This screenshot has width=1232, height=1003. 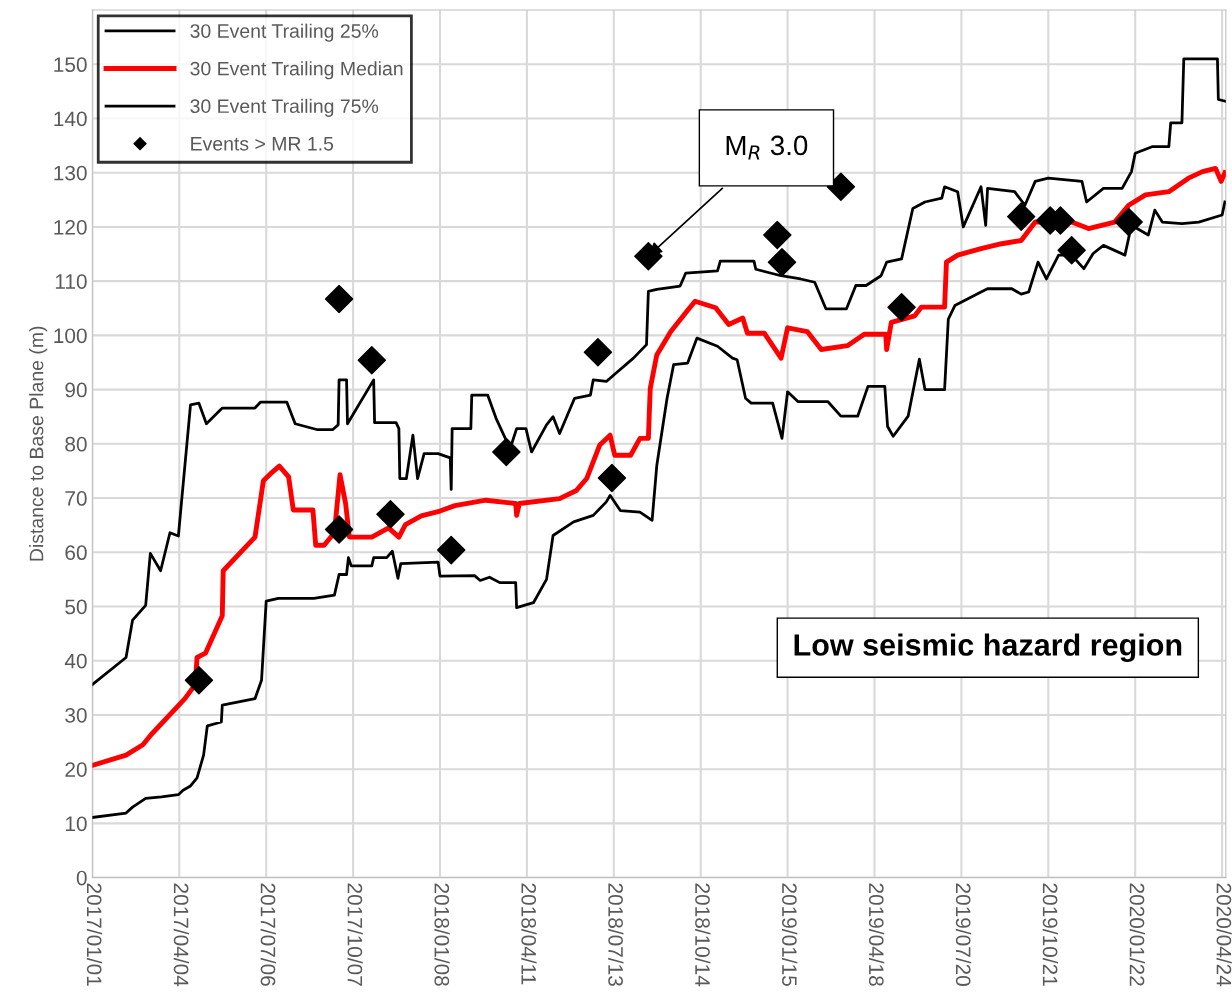 What do you see at coordinates (94, 934) in the screenshot?
I see `x-tick-label: 2017/01/01` at bounding box center [94, 934].